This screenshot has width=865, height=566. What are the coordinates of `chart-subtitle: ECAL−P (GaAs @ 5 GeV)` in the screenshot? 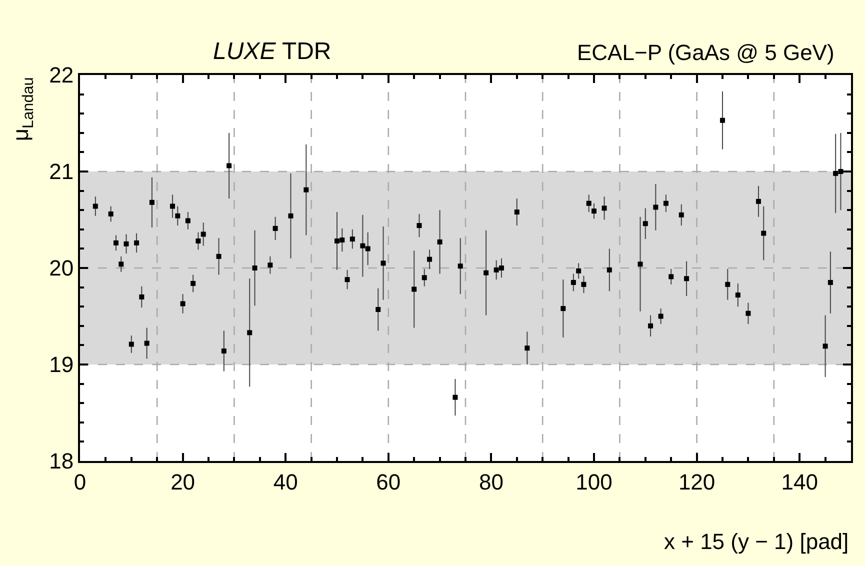 It's located at (705, 52).